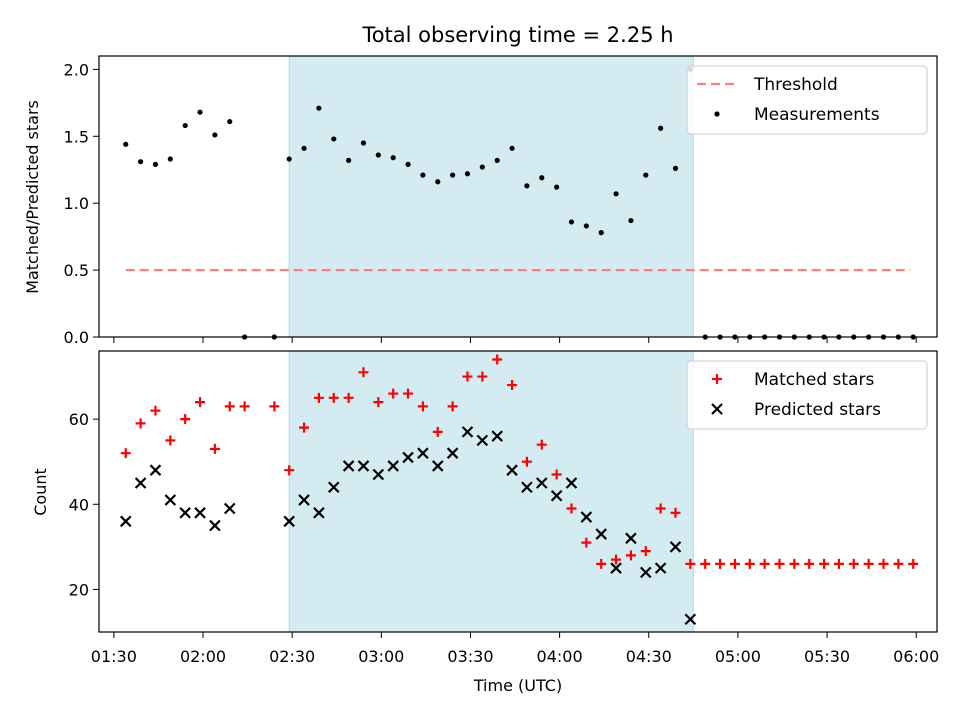  Describe the element at coordinates (817, 115) in the screenshot. I see `ratio-legend-label: Measurements` at that location.